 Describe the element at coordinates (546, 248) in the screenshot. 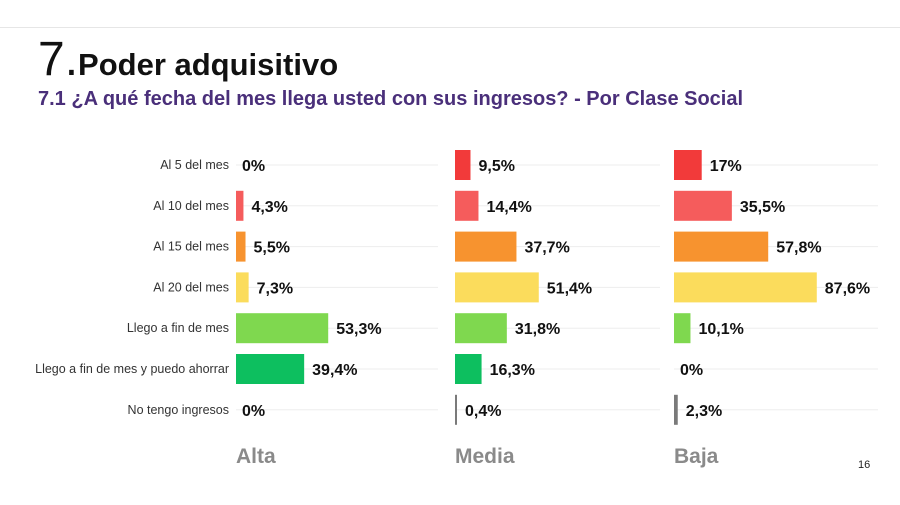

I see `data-label: 37,7%` at that location.